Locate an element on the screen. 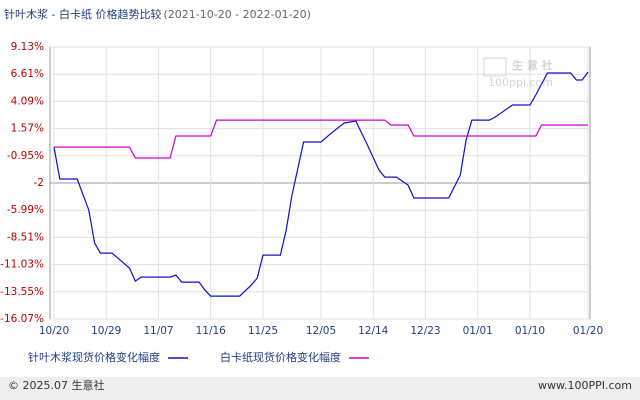 This screenshot has height=400, width=640. y-tick-label: 4.09% is located at coordinates (27, 101).